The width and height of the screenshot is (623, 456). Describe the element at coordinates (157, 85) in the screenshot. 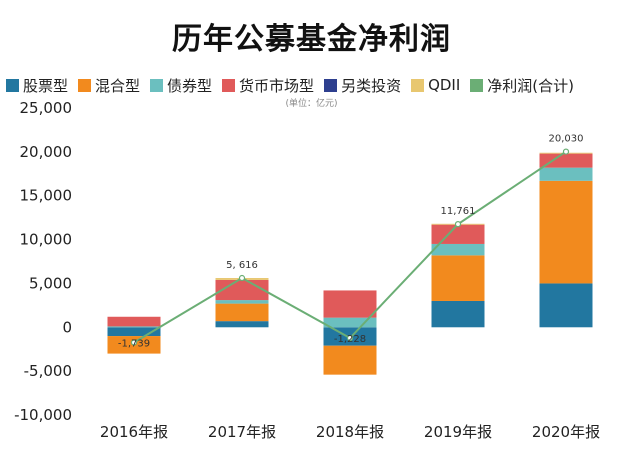

I see `legend-swatch-bond` at that location.